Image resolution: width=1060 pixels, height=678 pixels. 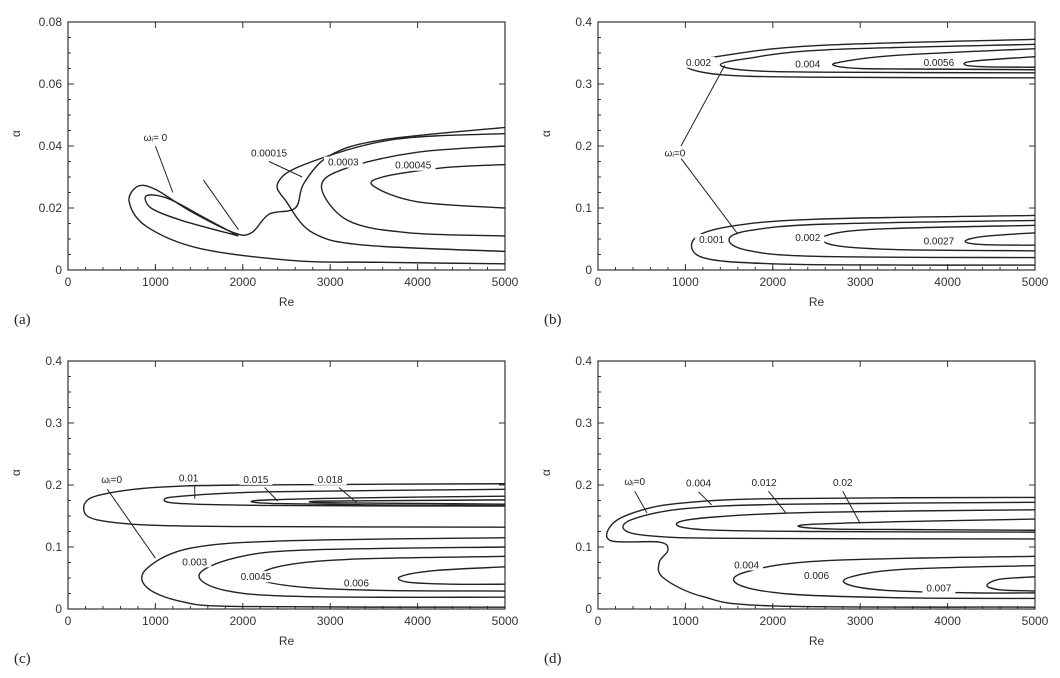 I want to click on x-tick-label: 3000, so click(x=860, y=282).